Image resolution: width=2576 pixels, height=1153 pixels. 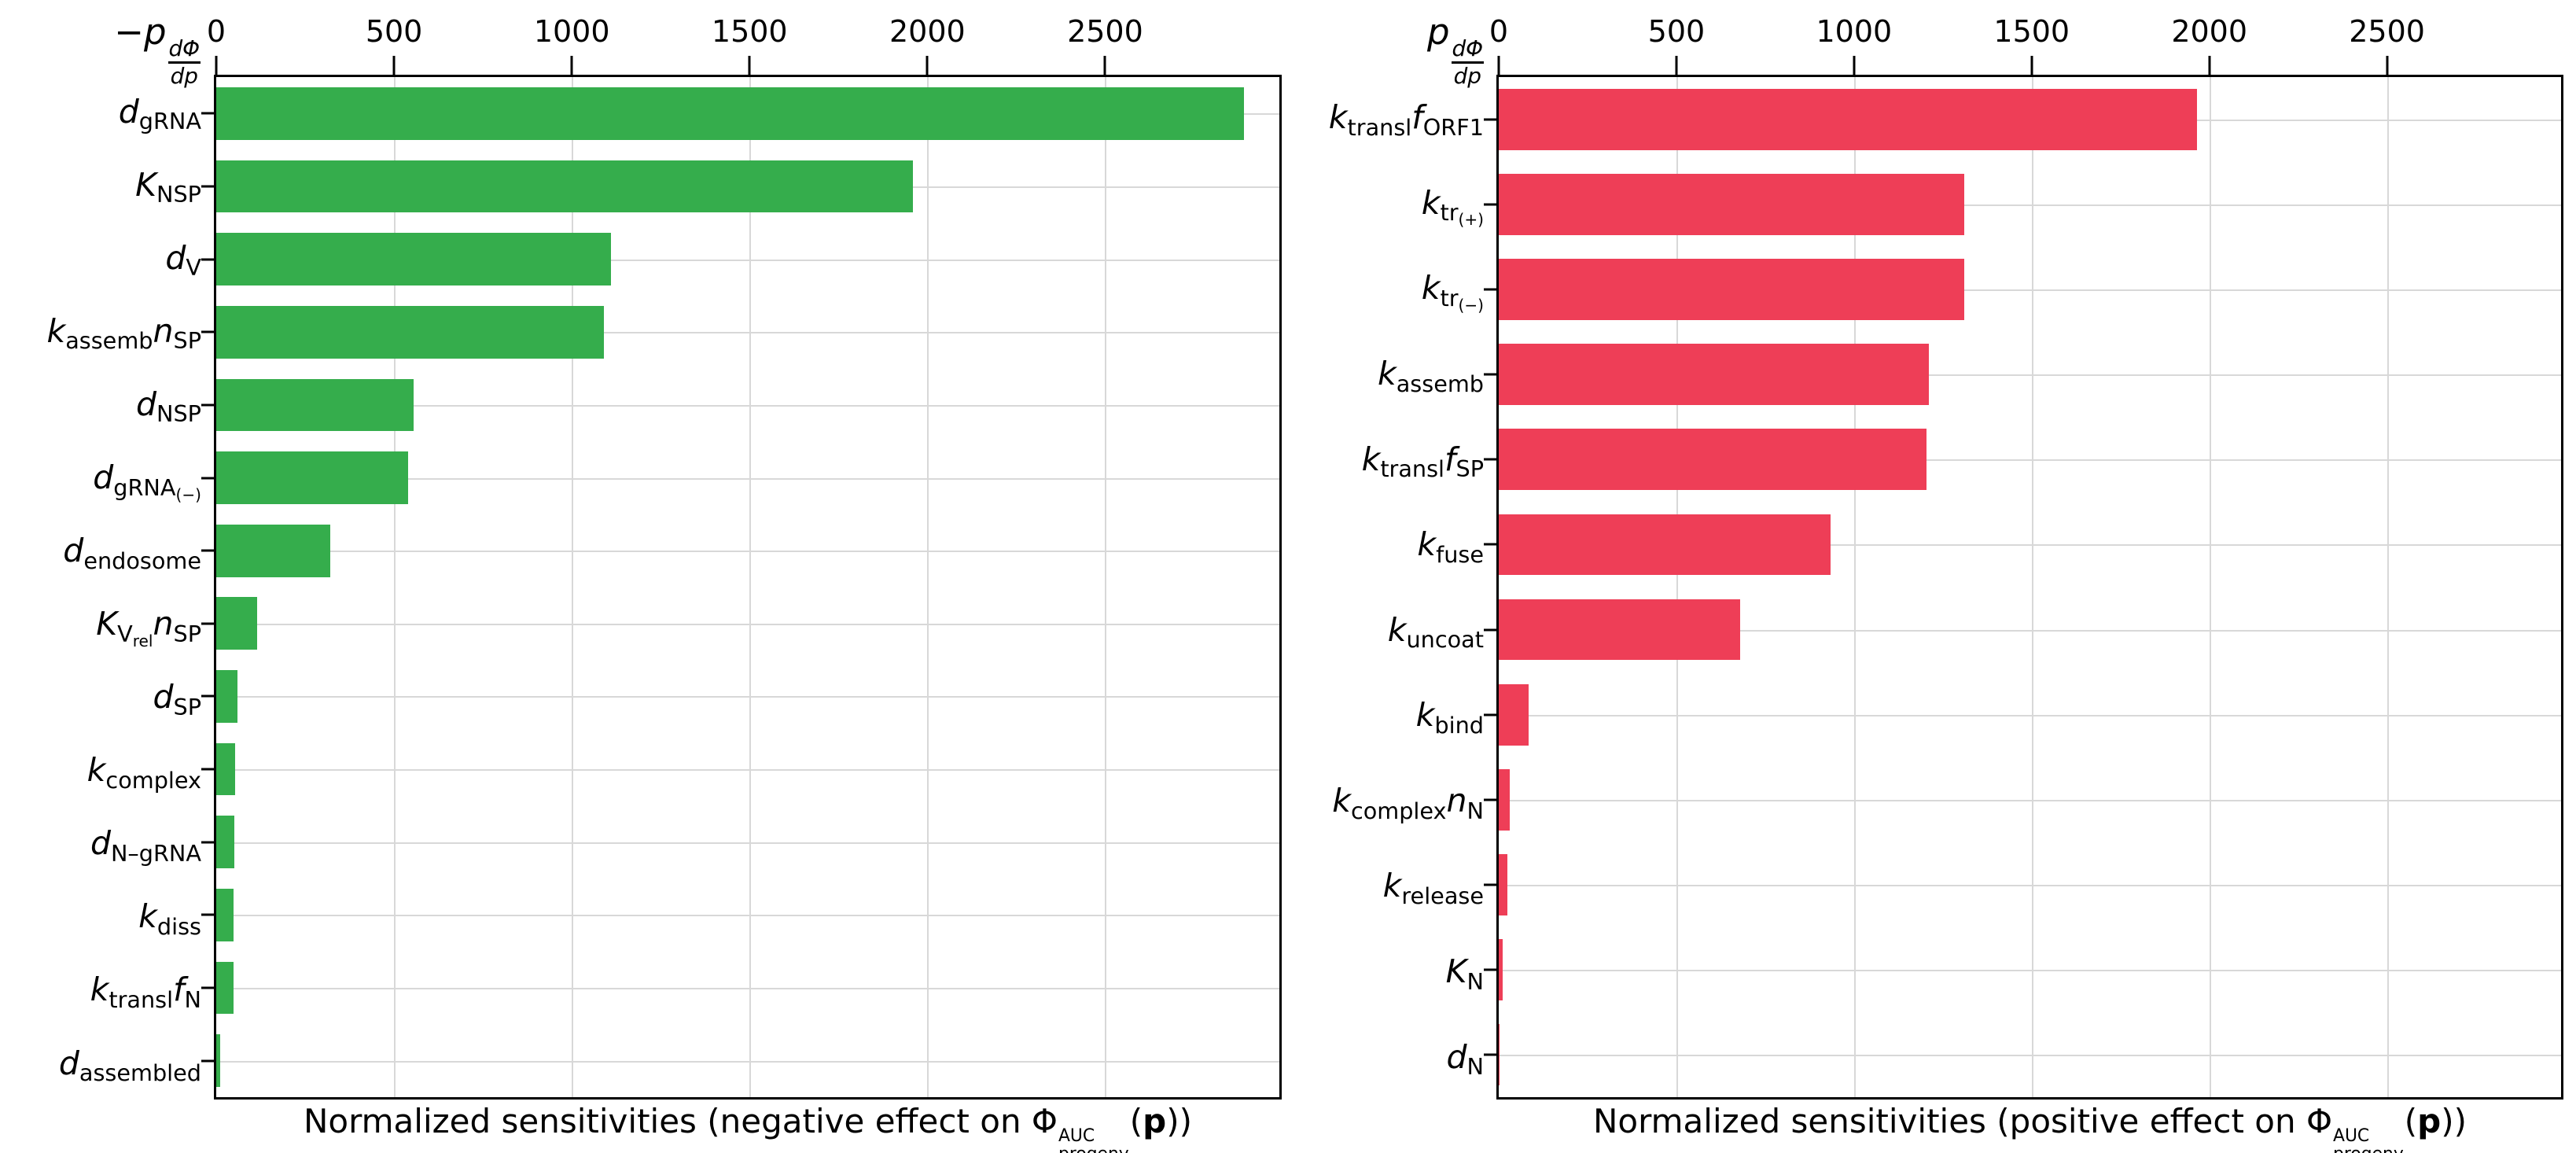 I want to click on math-run: (−), so click(x=188, y=494).